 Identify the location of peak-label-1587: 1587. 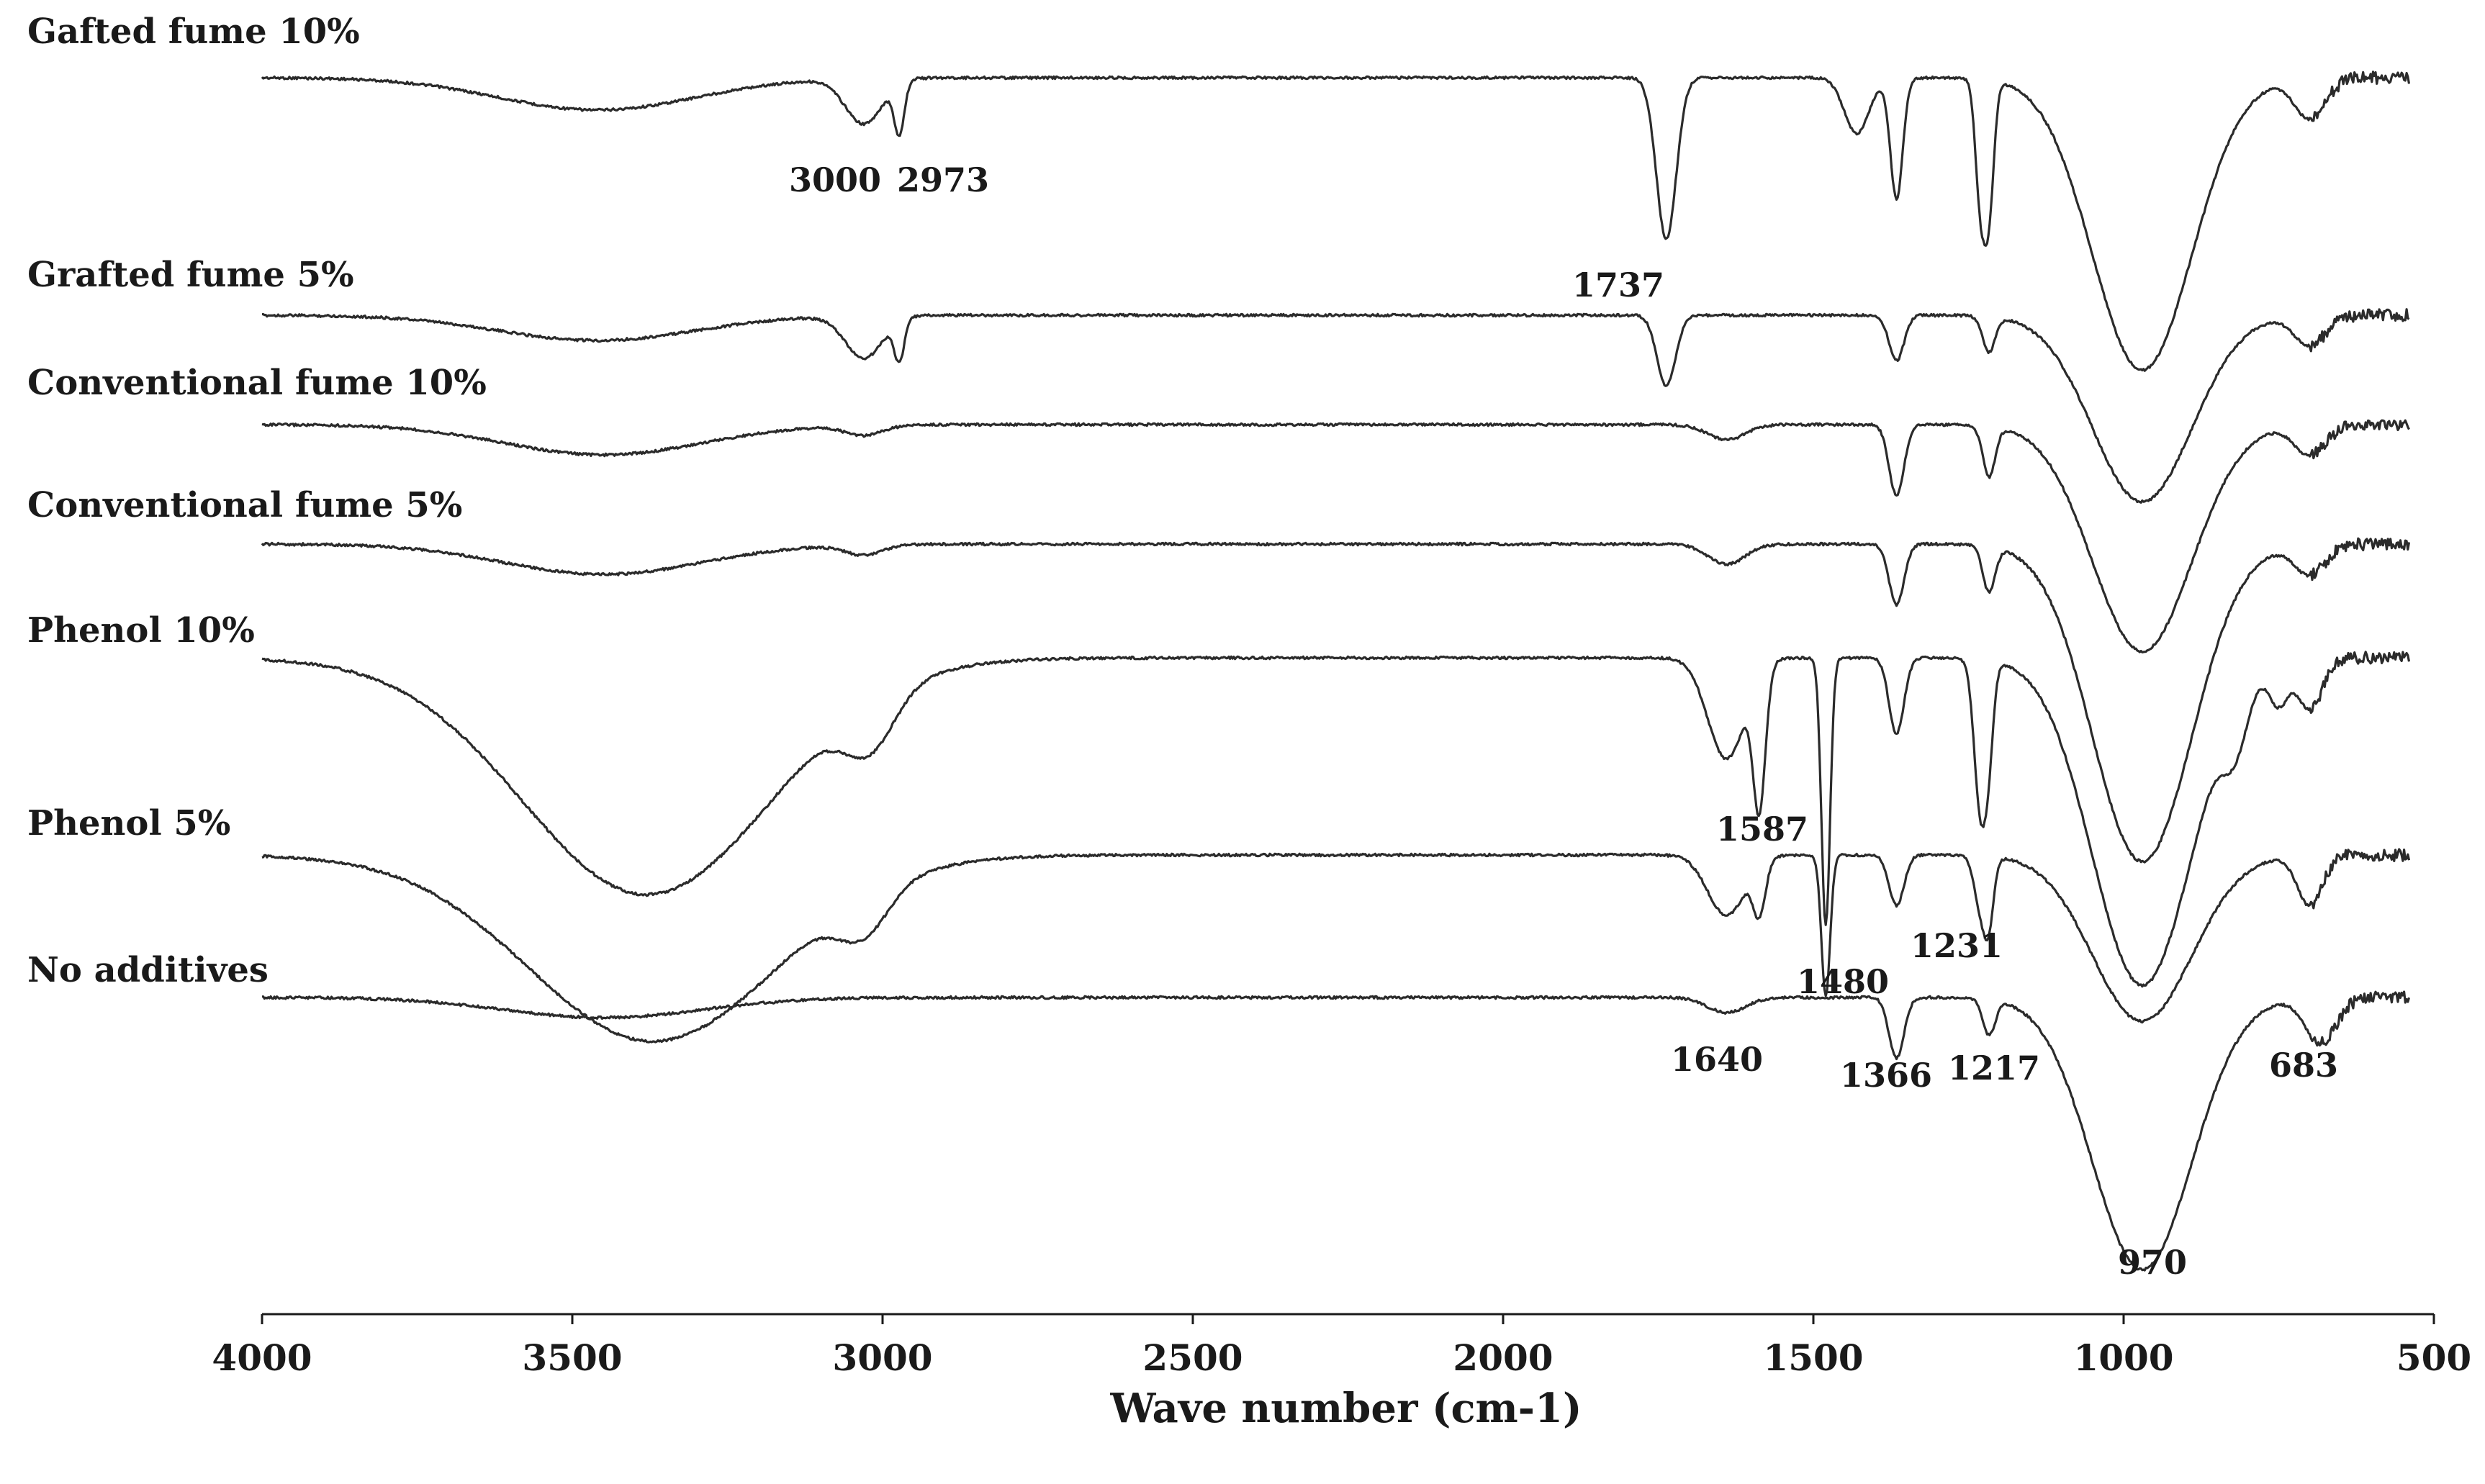
(1762, 829).